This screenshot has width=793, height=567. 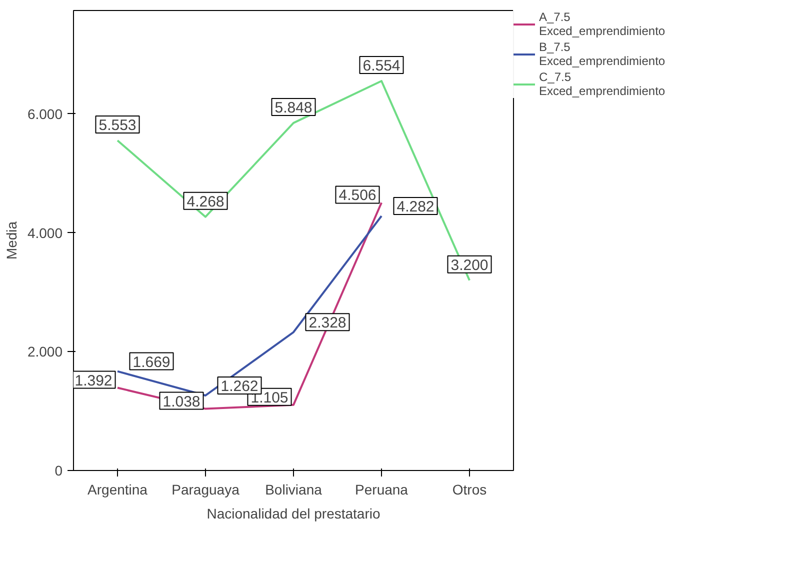 What do you see at coordinates (293, 107) in the screenshot?
I see `data-label: 5.848` at bounding box center [293, 107].